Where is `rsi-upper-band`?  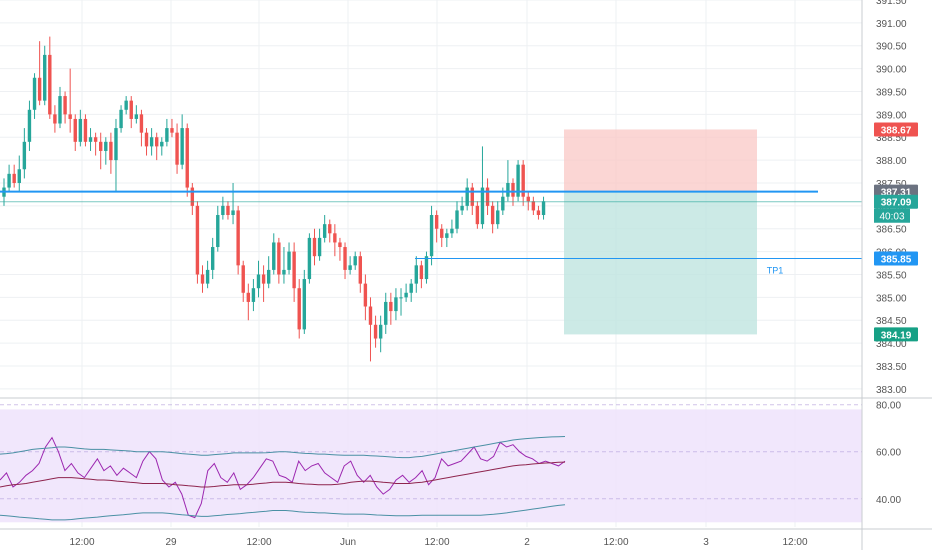 rsi-upper-band is located at coordinates (283, 447).